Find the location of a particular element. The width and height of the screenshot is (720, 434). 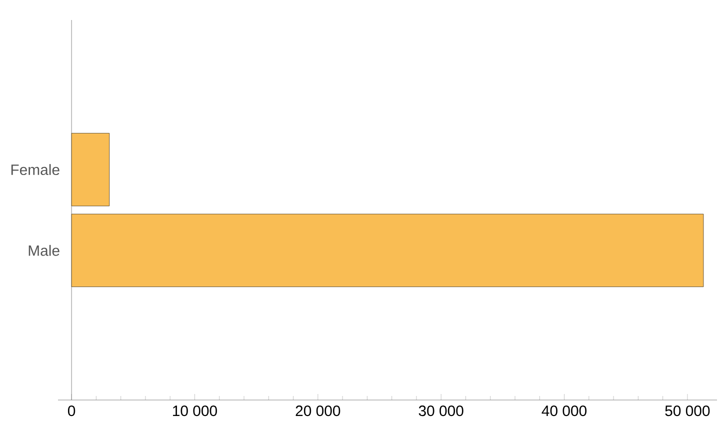

y-tick-label: Male is located at coordinates (44, 250).